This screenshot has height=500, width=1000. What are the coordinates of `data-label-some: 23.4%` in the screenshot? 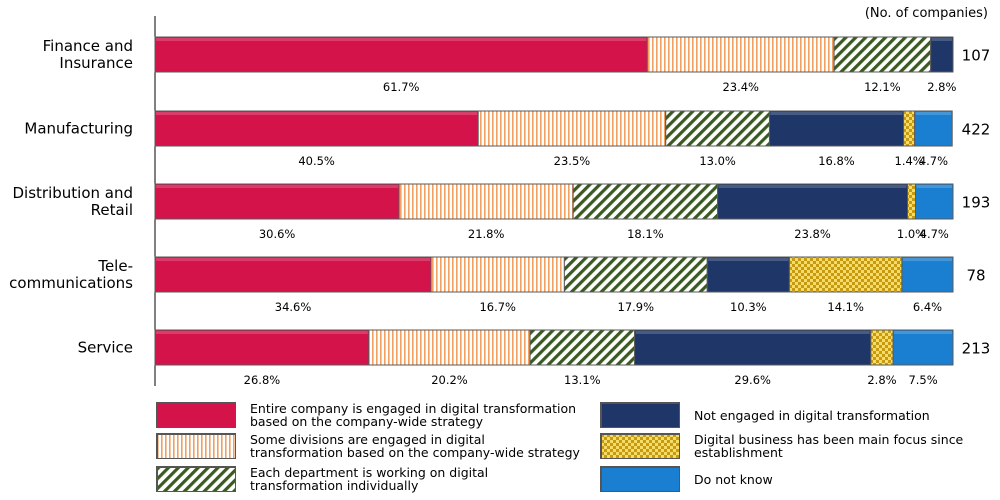 It's located at (740, 87).